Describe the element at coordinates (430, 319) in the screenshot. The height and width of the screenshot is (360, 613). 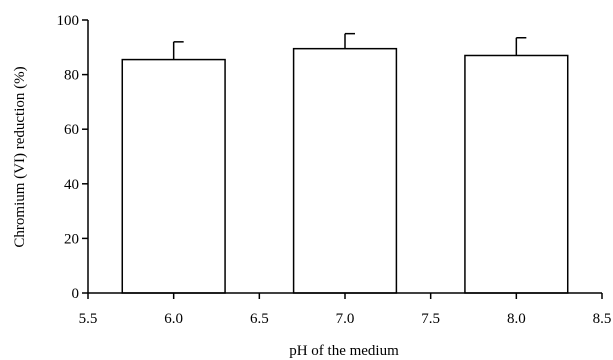
I see `x-tick-label-4: 7.5` at that location.